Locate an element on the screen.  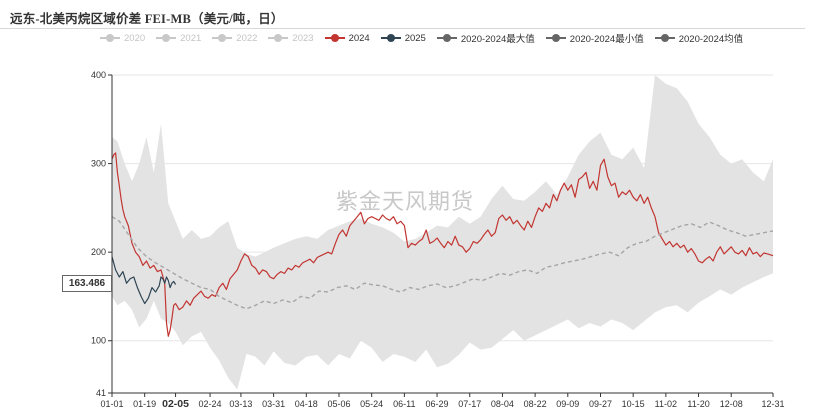
legend-item-2020-2024最大值: 2020-2024最大值 is located at coordinates (485, 38).